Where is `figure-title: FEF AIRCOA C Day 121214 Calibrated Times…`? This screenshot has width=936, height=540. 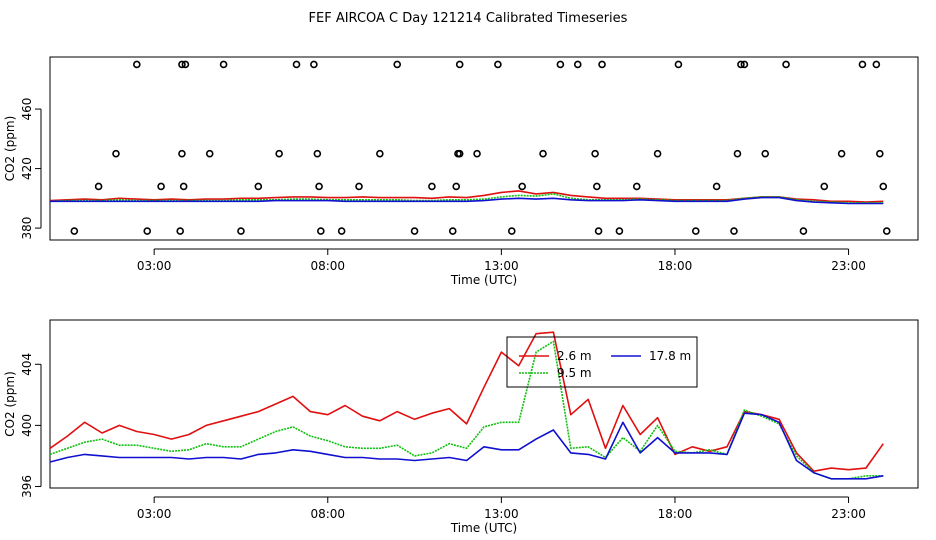
figure-title: FEF AIRCOA C Day 121214 Calibrated Times… is located at coordinates (468, 18).